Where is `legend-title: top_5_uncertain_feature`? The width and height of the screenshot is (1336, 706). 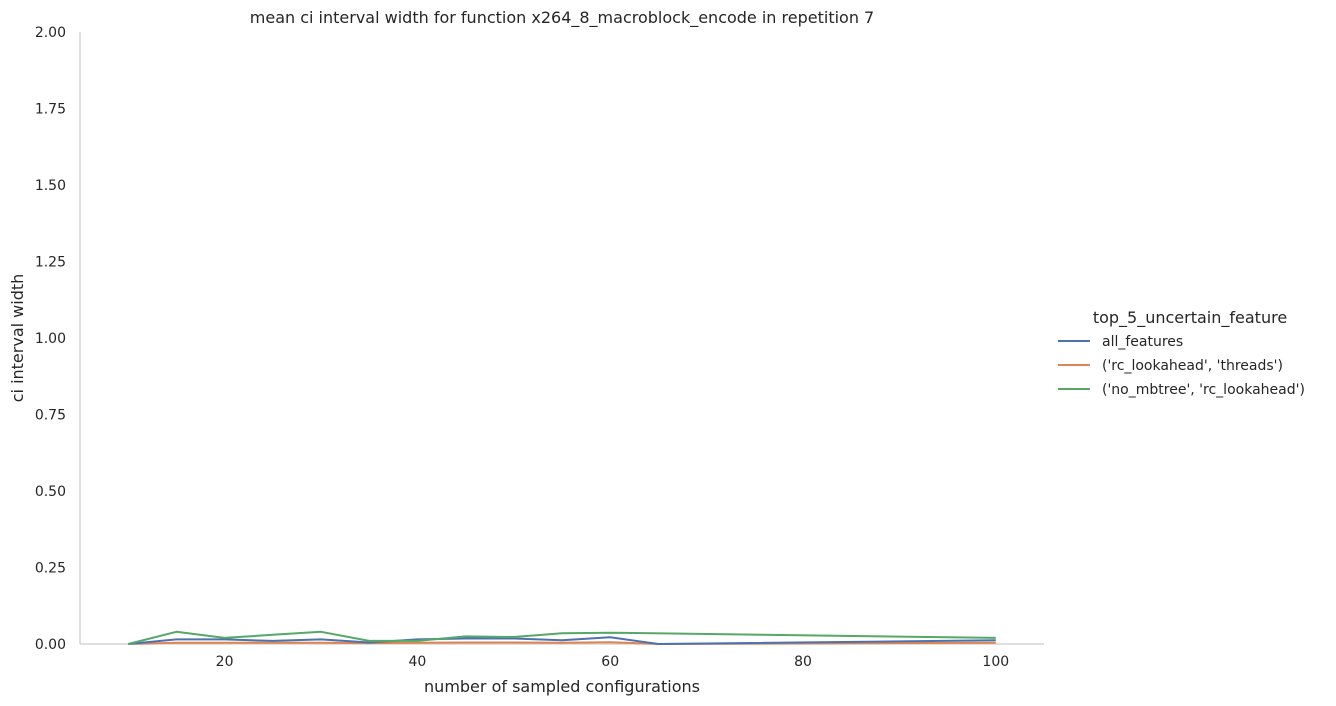 legend-title: top_5_uncertain_feature is located at coordinates (1190, 318).